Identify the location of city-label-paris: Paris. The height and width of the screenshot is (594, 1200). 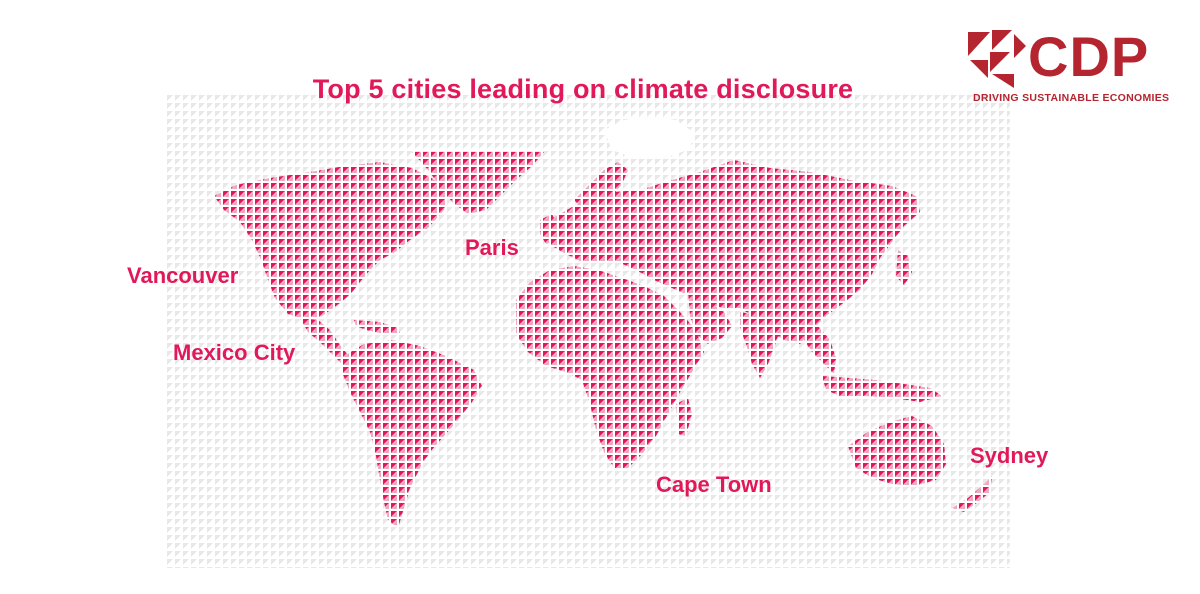
(492, 247).